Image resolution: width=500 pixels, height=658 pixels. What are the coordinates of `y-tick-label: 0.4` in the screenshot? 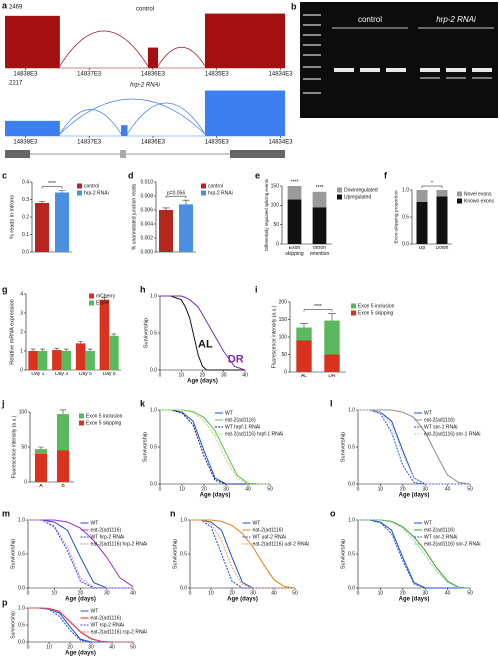 It's located at (25, 182).